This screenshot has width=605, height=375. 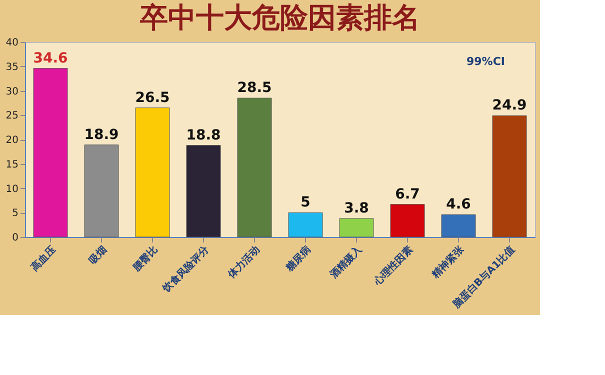 I want to click on data-label: 34.6, so click(x=50, y=58).